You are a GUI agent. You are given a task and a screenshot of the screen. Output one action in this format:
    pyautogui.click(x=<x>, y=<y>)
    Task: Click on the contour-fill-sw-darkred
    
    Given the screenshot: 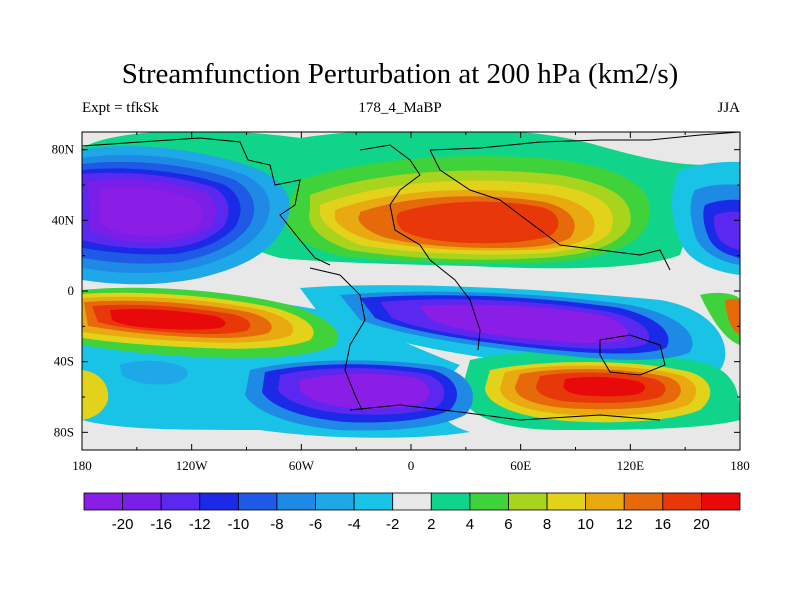 What is the action you would take?
    pyautogui.click(x=168, y=319)
    